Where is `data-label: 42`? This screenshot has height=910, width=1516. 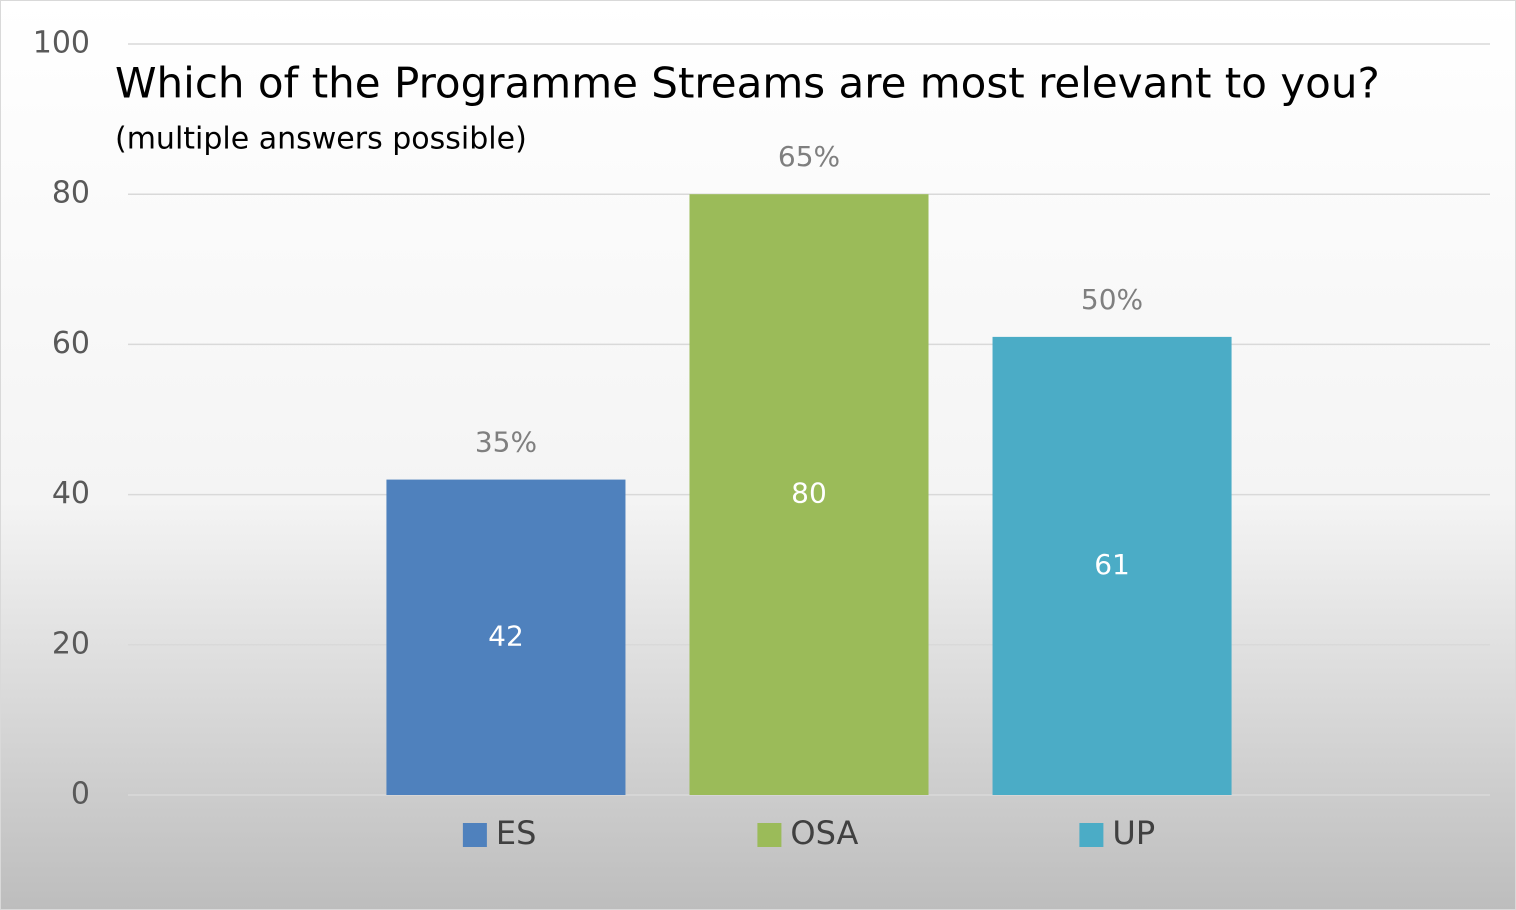
data-label: 42 is located at coordinates (506, 635).